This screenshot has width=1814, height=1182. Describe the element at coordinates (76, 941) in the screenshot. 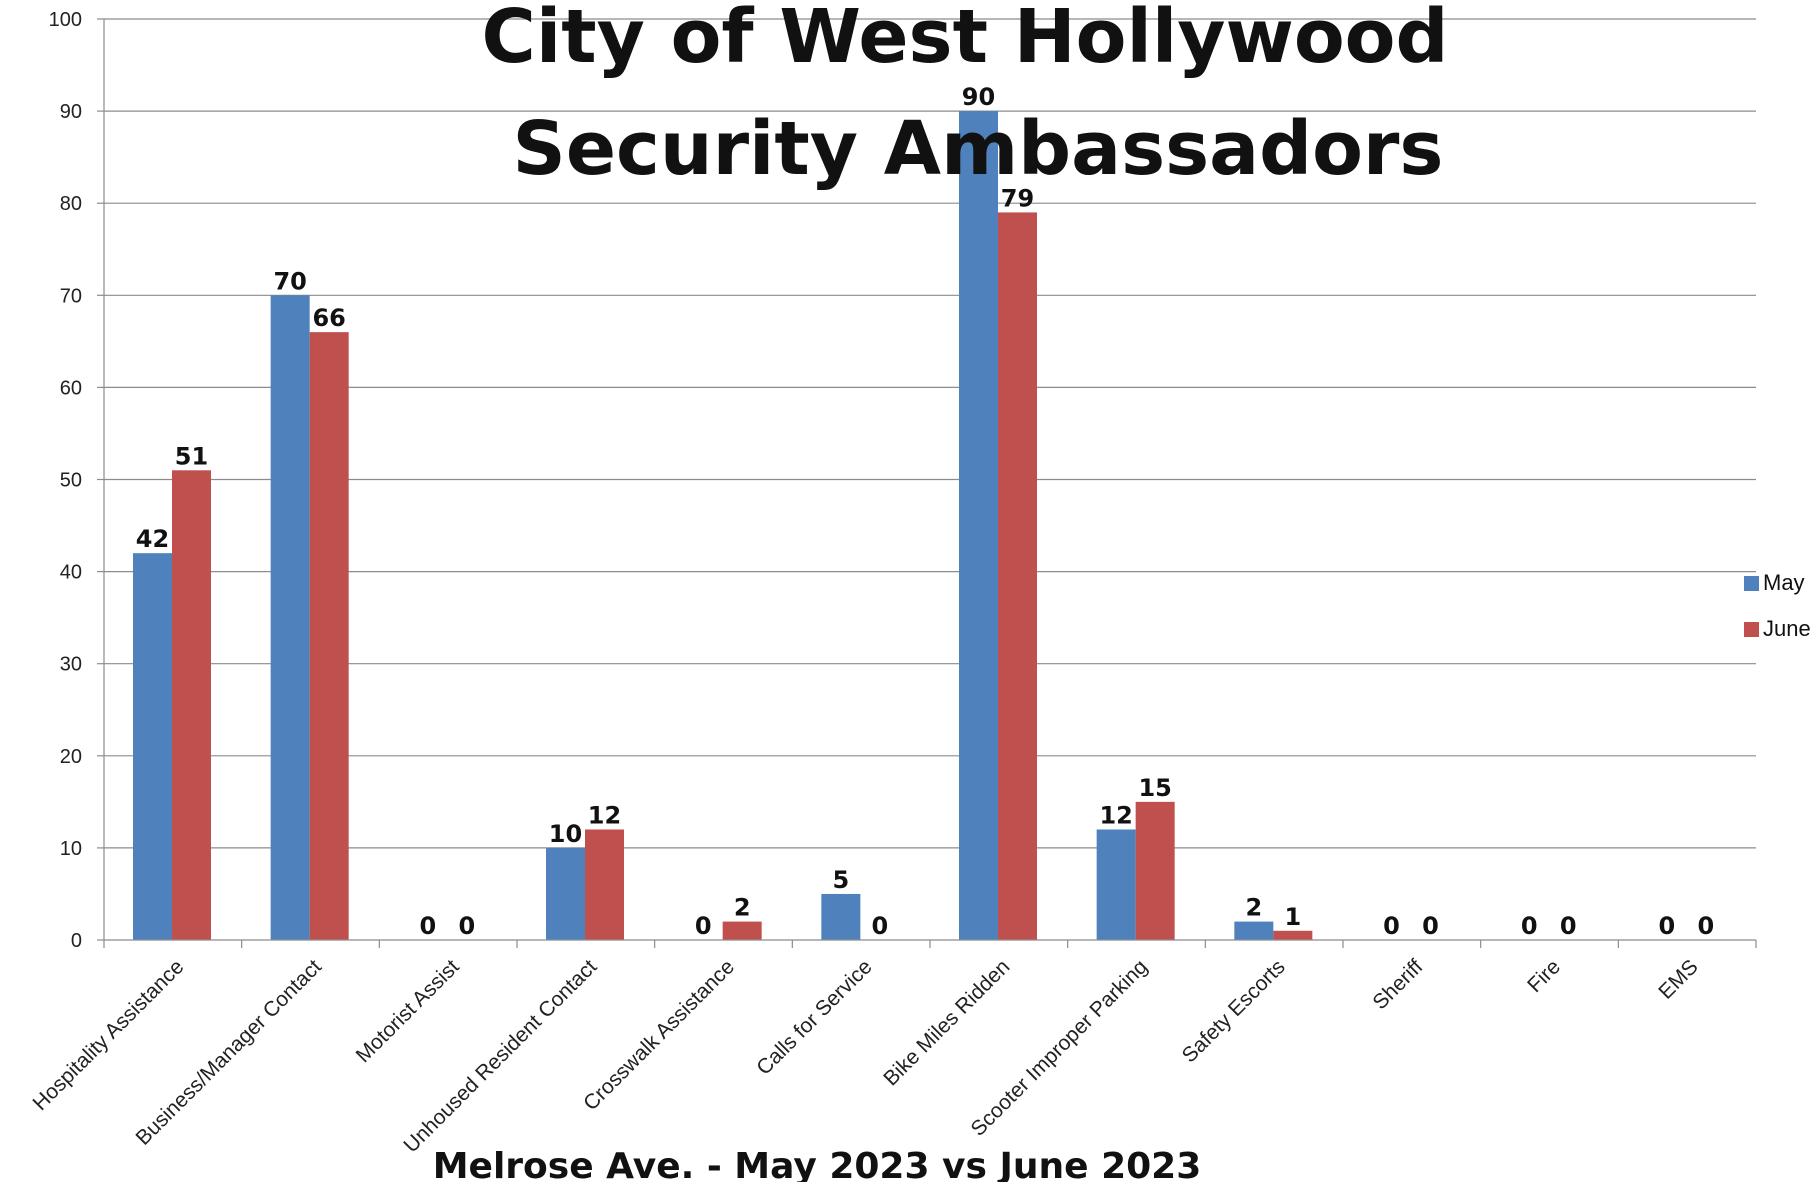

I see `y-tick-label: 0` at that location.